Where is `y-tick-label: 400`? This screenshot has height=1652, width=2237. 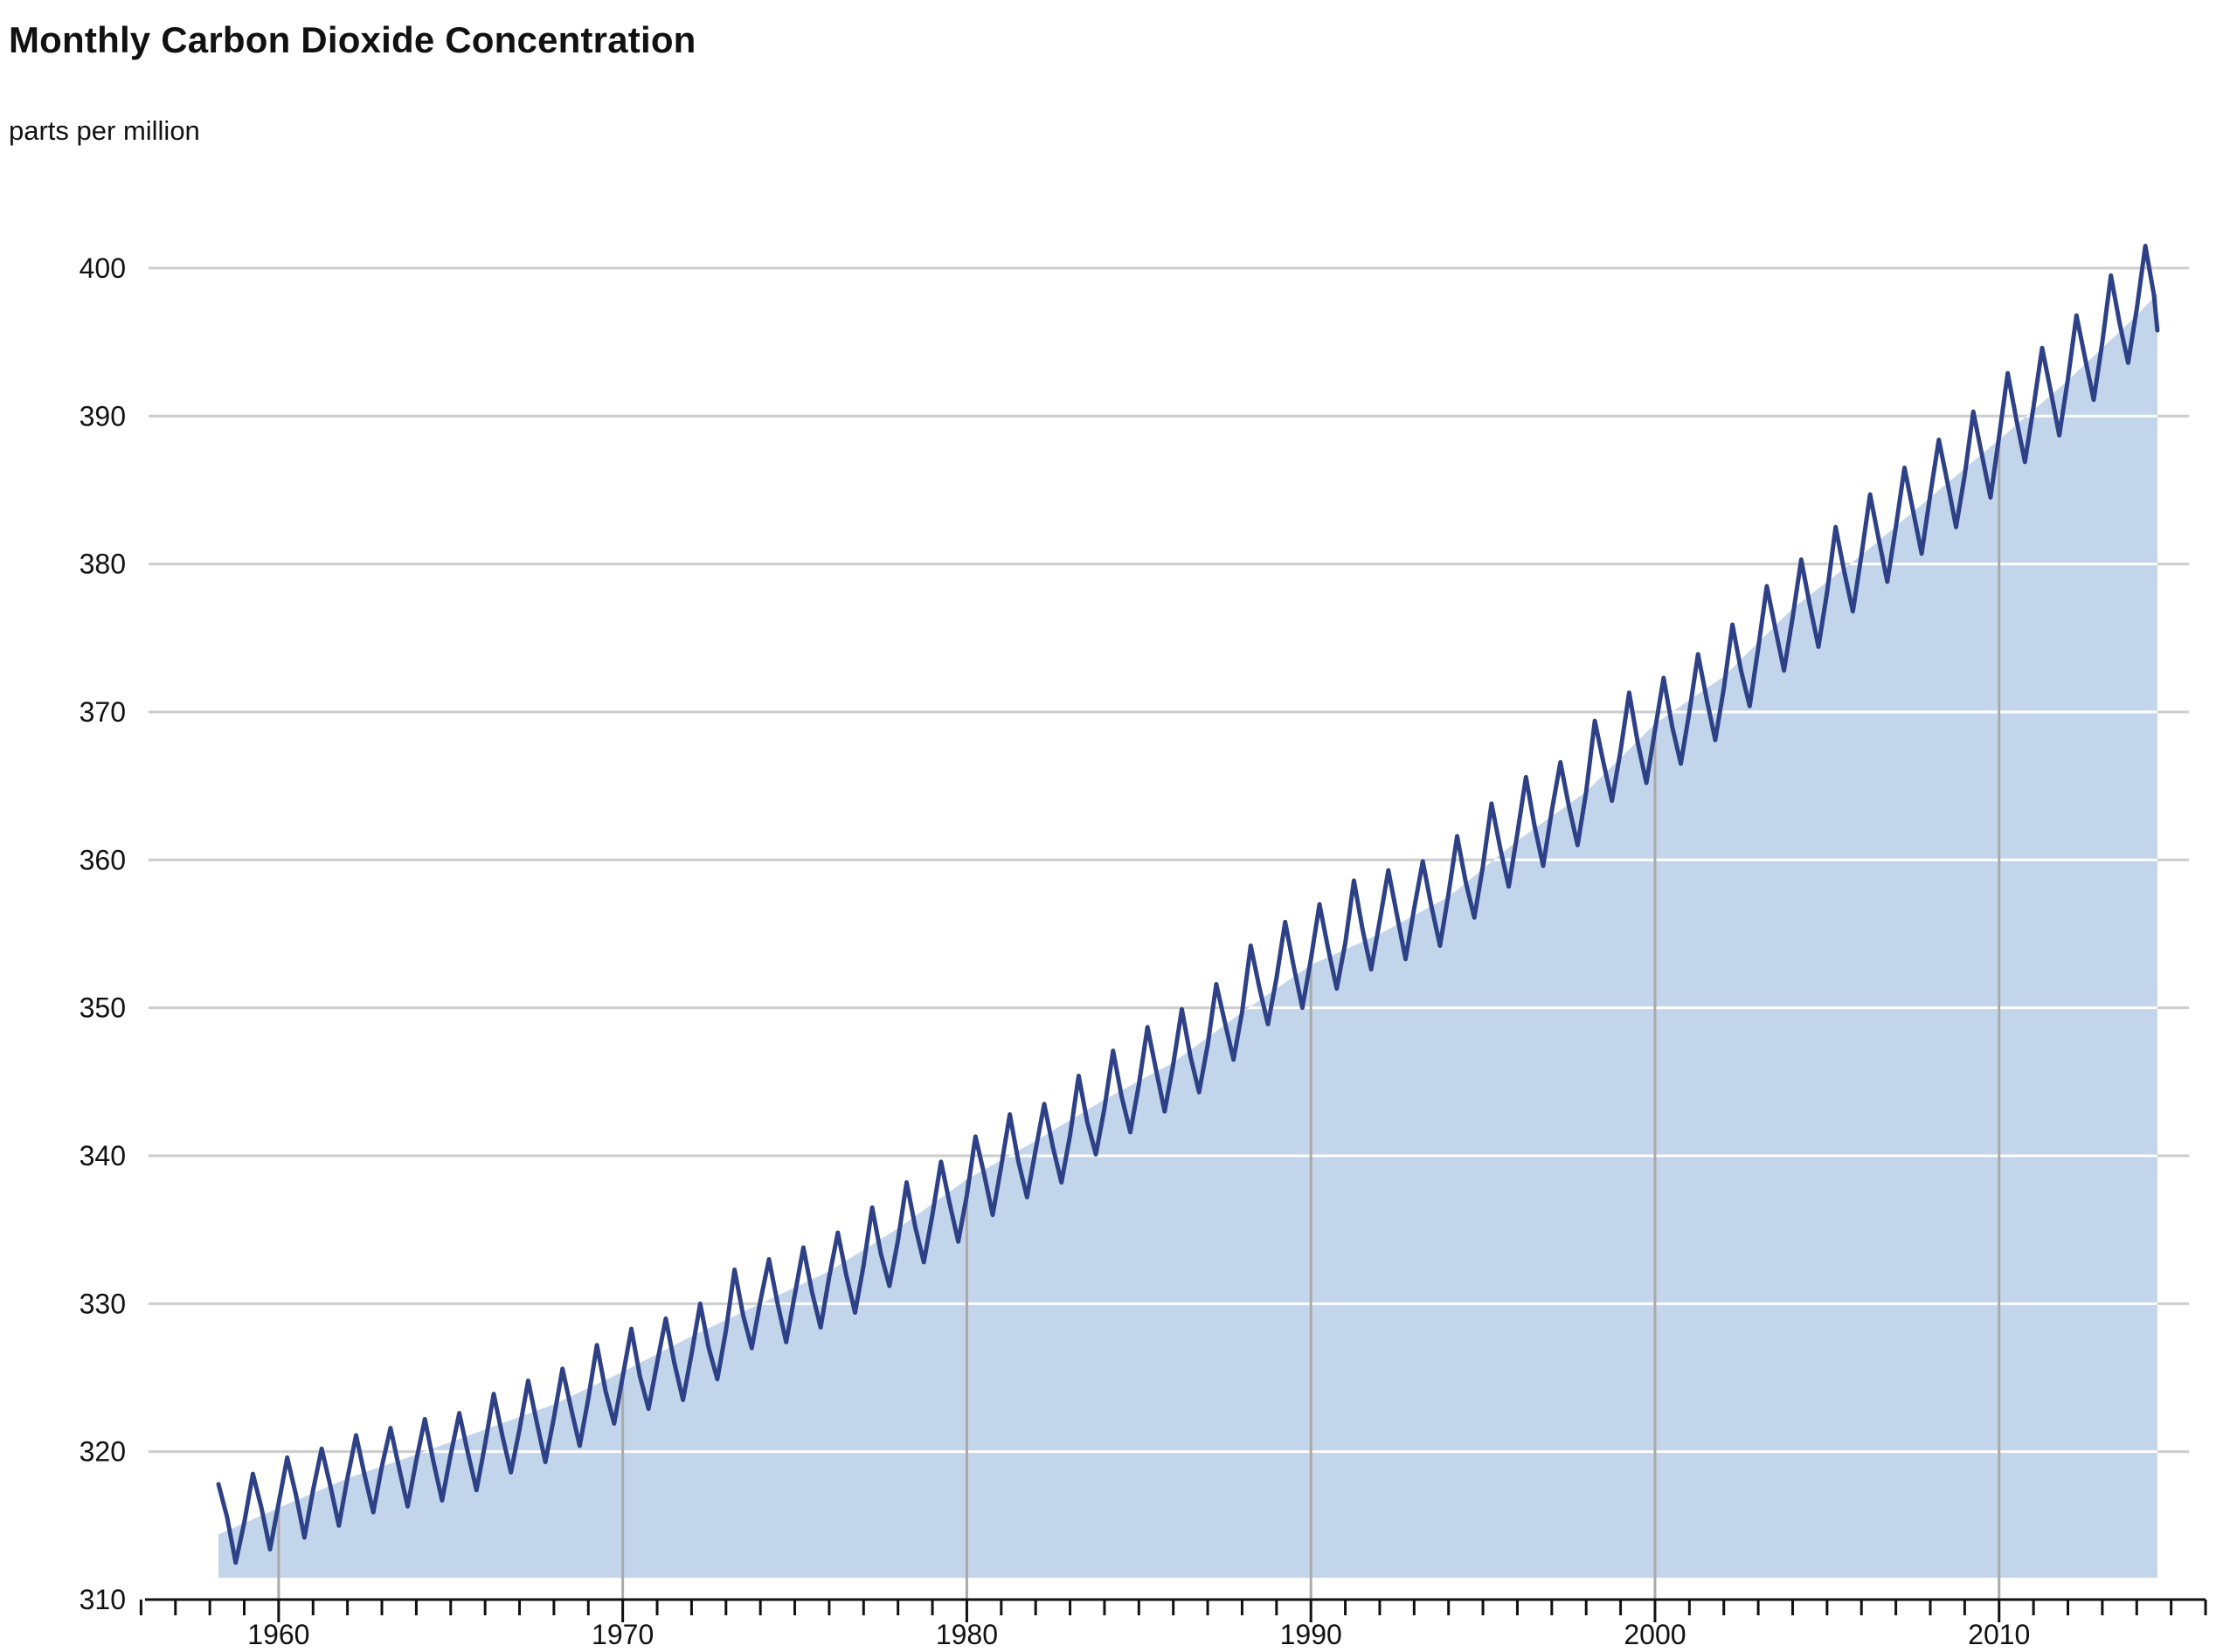
y-tick-label: 400 is located at coordinates (103, 268).